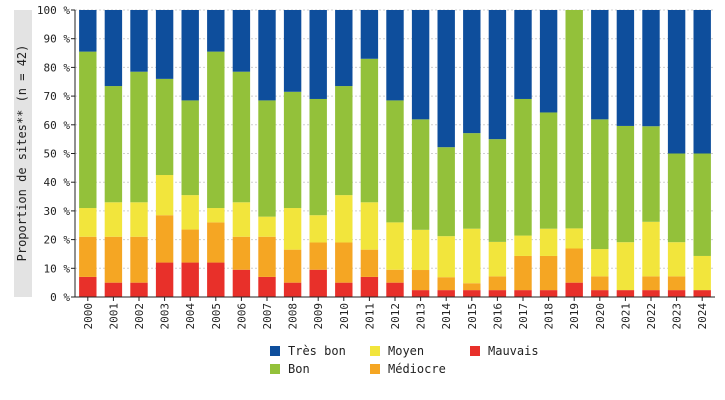 The image size is (725, 400). Describe the element at coordinates (523, 245) in the screenshot. I see `bar-2017-moyen` at that location.